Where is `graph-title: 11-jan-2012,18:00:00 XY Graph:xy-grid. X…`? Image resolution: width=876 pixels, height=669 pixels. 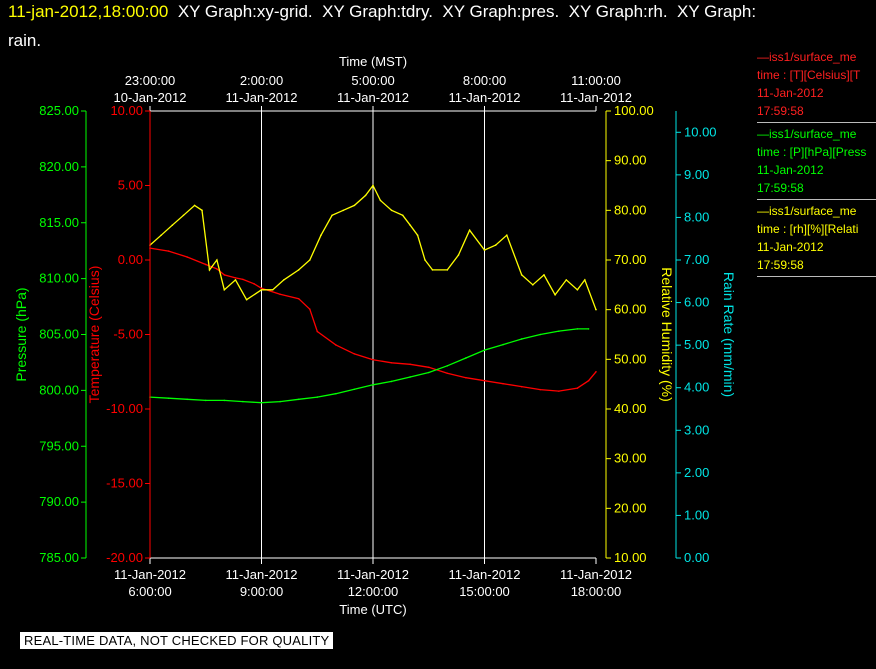 graph-title: 11-jan-2012,18:00:00 XY Graph:xy-grid. X… is located at coordinates (382, 12).